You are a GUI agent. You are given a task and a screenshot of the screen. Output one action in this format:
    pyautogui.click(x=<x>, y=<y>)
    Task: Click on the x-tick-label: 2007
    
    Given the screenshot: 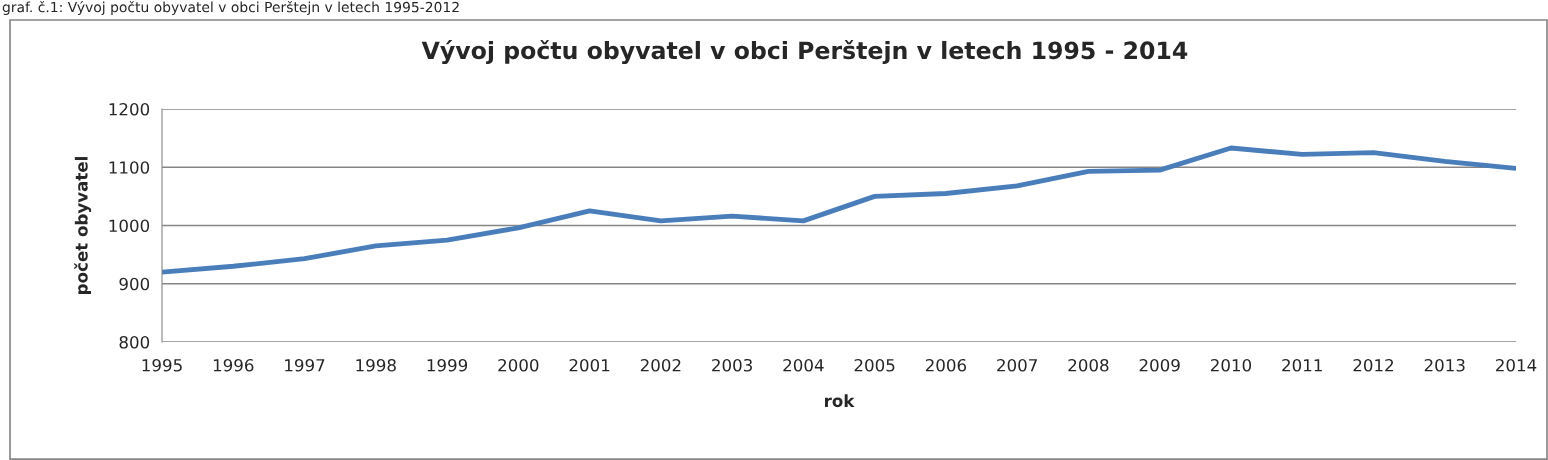 What is the action you would take?
    pyautogui.click(x=1017, y=365)
    